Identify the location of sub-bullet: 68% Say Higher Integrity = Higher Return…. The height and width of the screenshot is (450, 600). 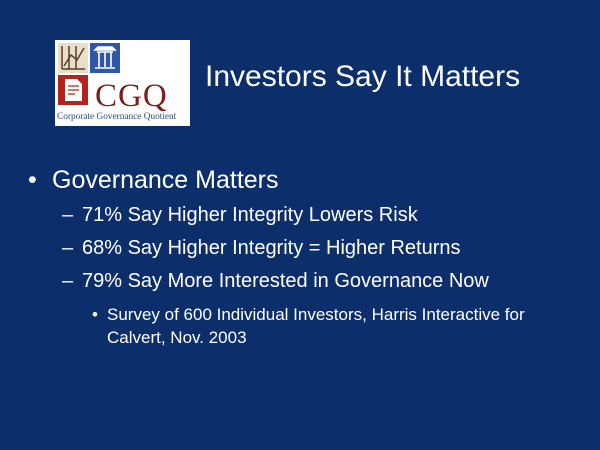
(261, 248).